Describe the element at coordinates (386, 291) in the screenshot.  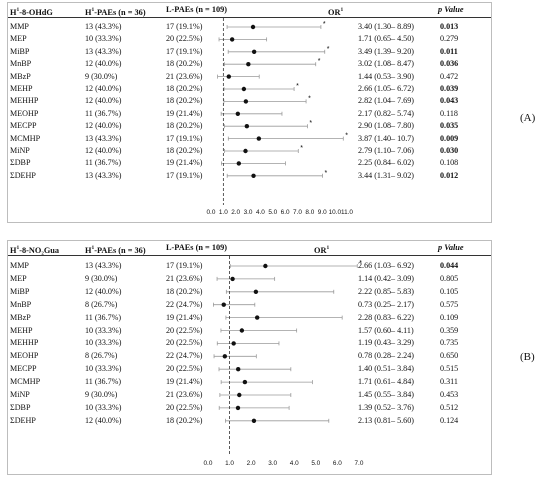
I see `row-or-ci: 2.22 (0.85– 5.83)` at that location.